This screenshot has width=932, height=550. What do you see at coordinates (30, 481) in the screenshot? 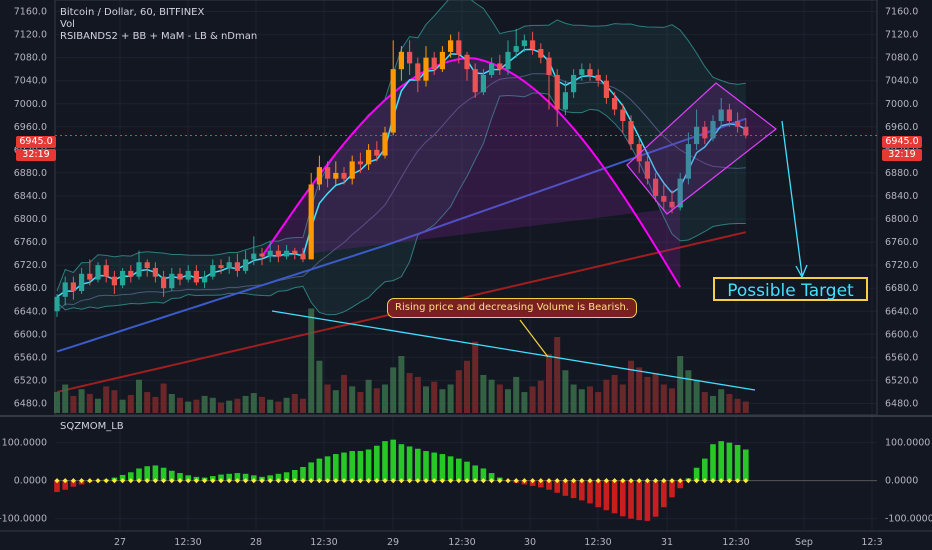
I see `osc-tick-left: 0.0000` at bounding box center [30, 481].